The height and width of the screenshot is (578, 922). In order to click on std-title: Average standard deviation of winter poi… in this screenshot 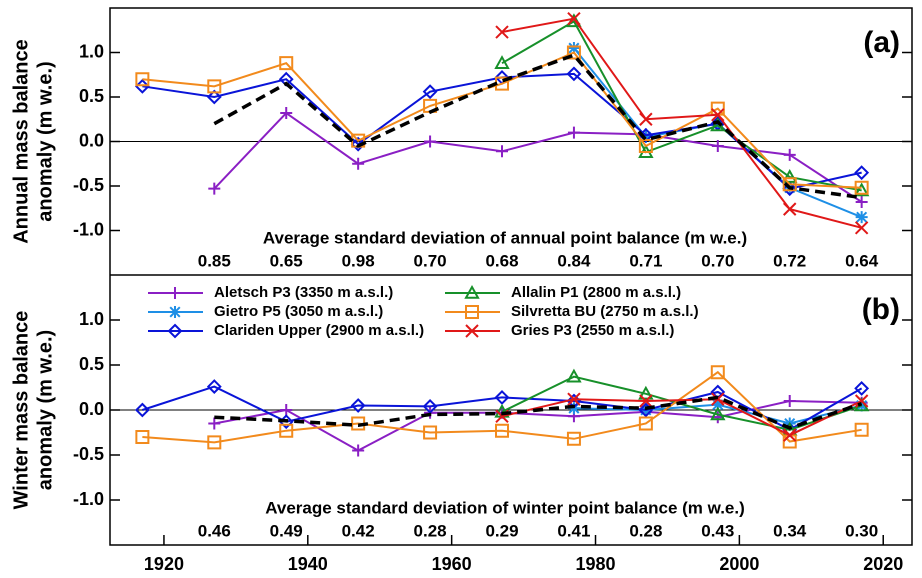, I will do `click(505, 507)`.